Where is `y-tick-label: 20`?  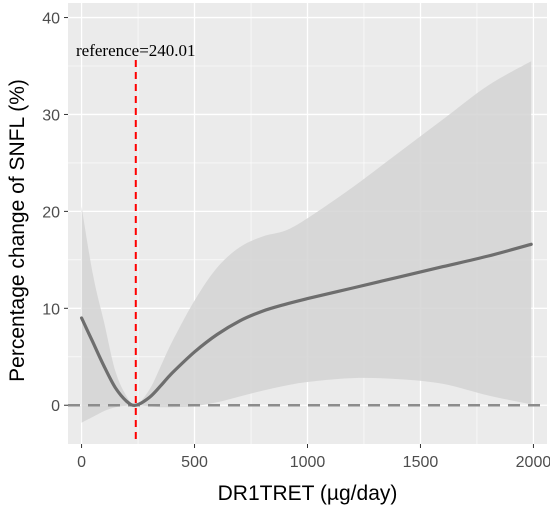 y-tick-label: 20 is located at coordinates (51, 212).